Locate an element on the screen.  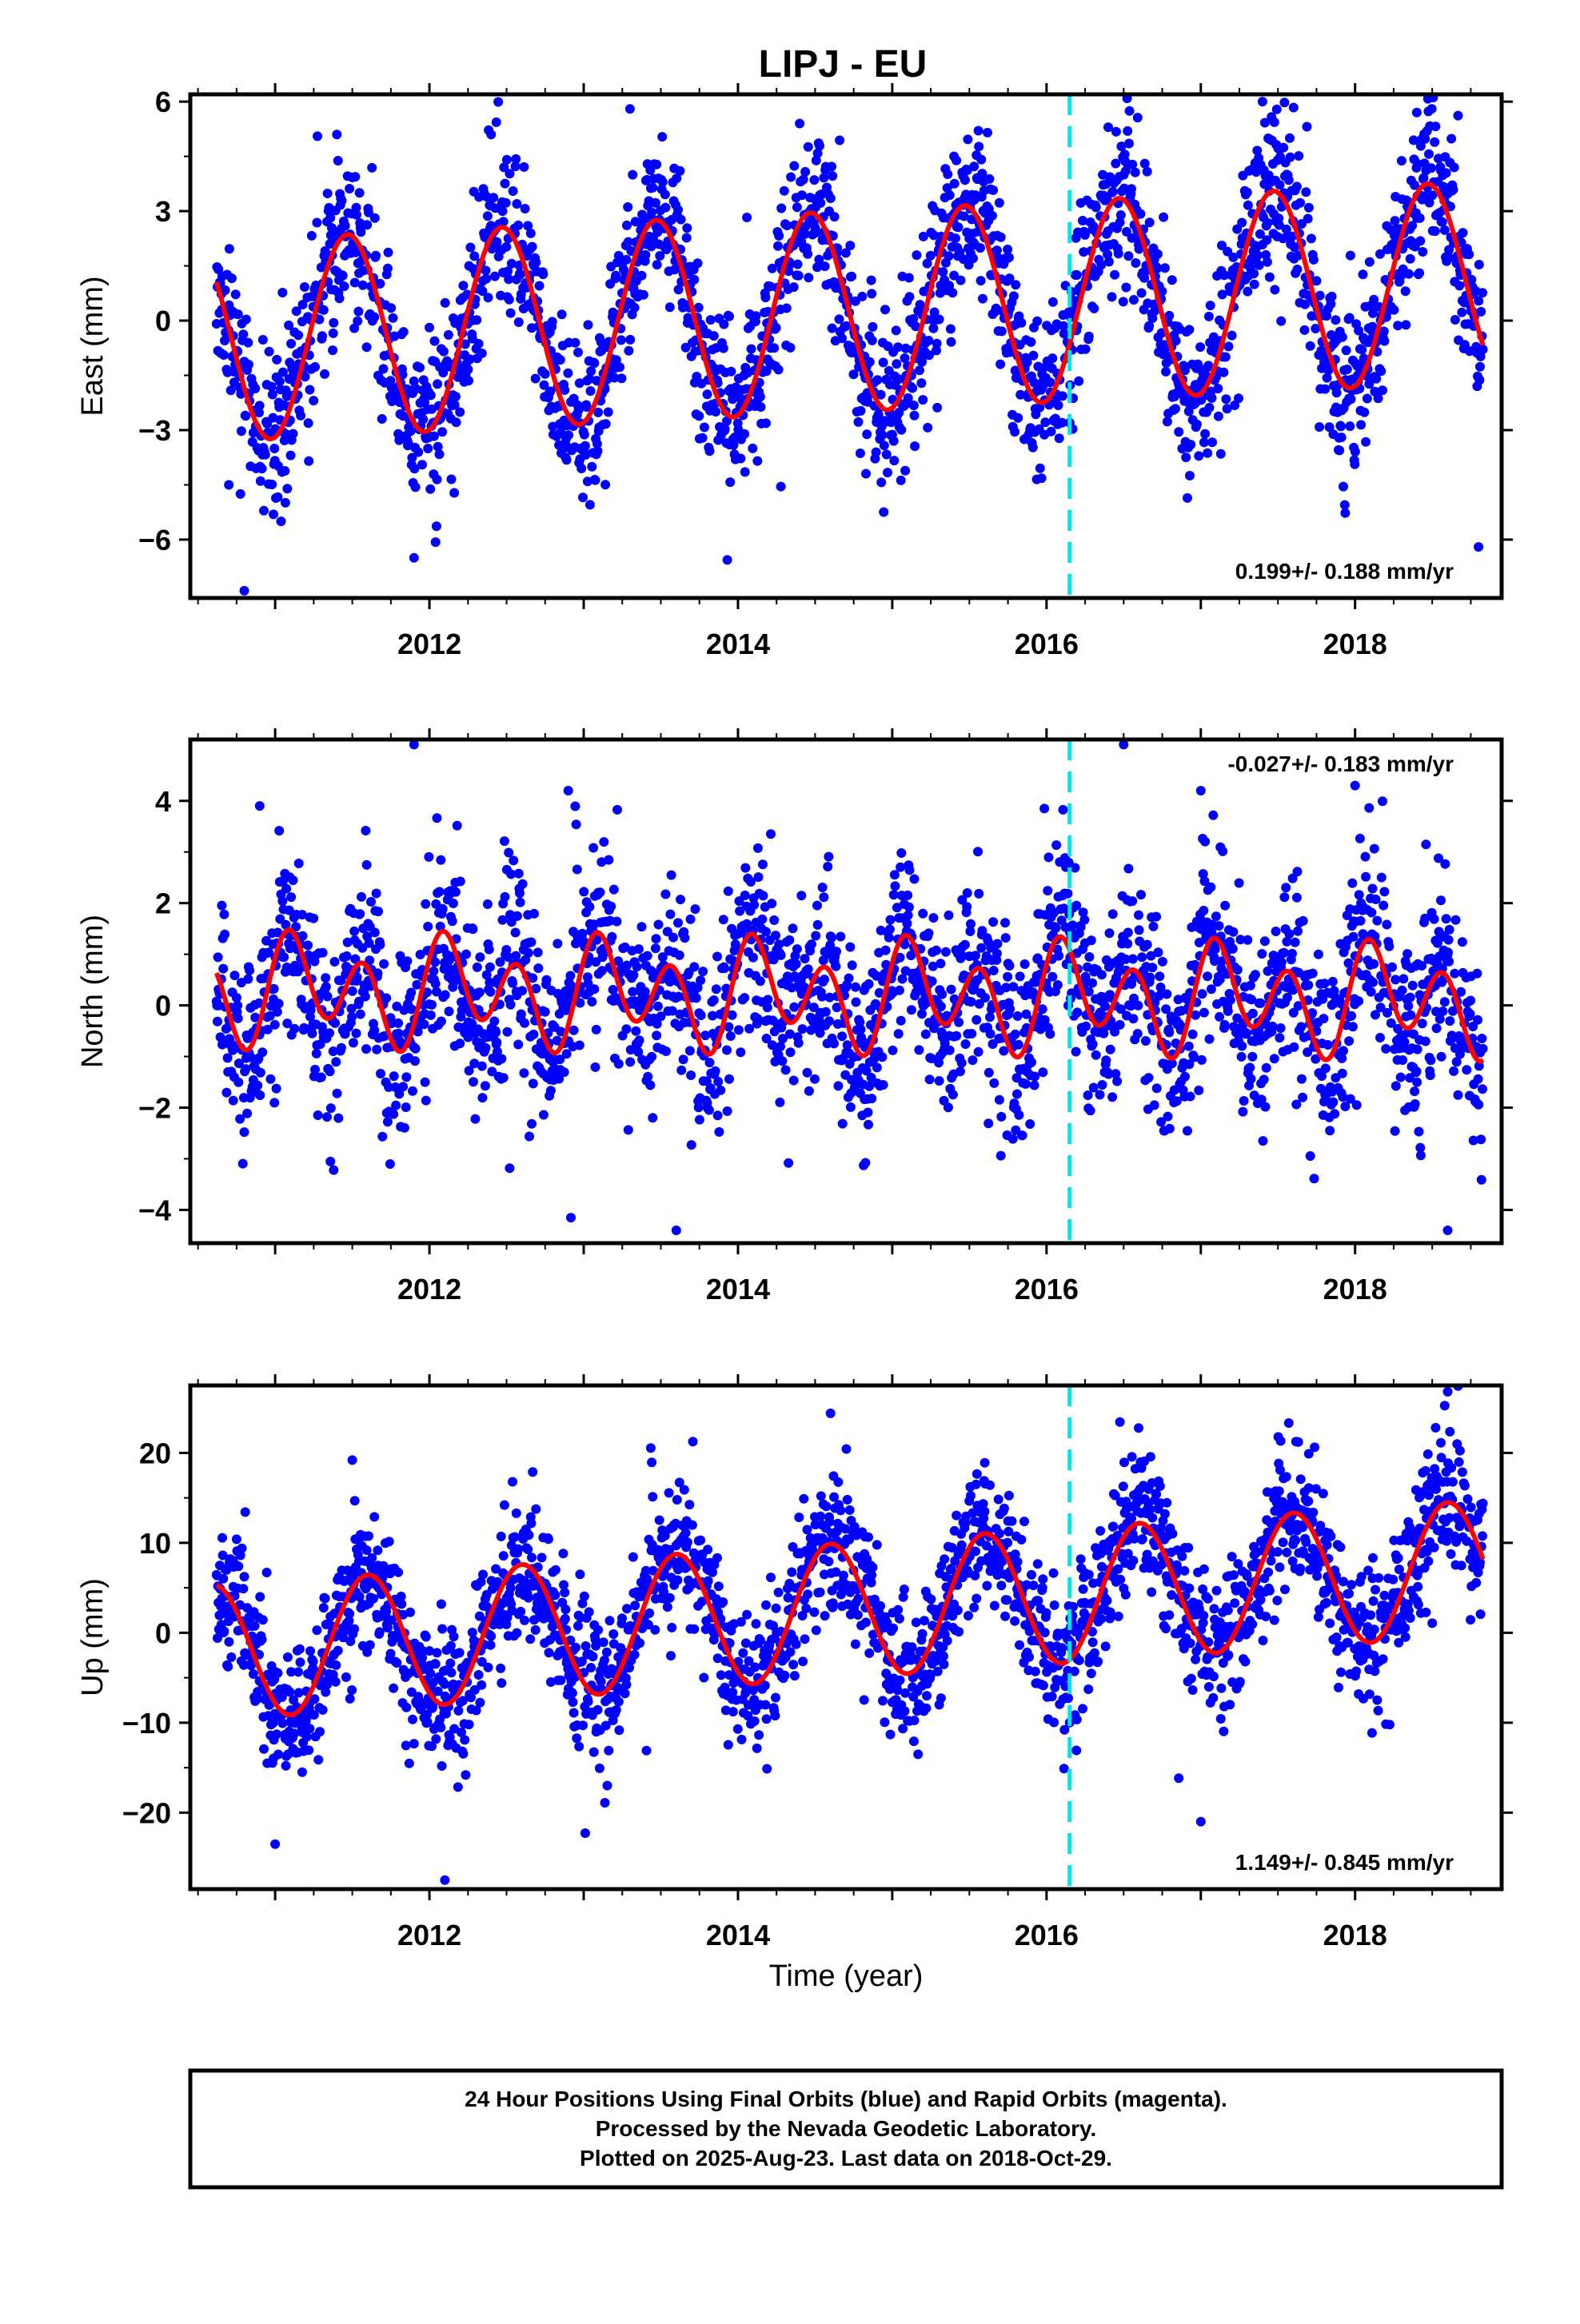
x-tick-label: 2018 is located at coordinates (1355, 1290).